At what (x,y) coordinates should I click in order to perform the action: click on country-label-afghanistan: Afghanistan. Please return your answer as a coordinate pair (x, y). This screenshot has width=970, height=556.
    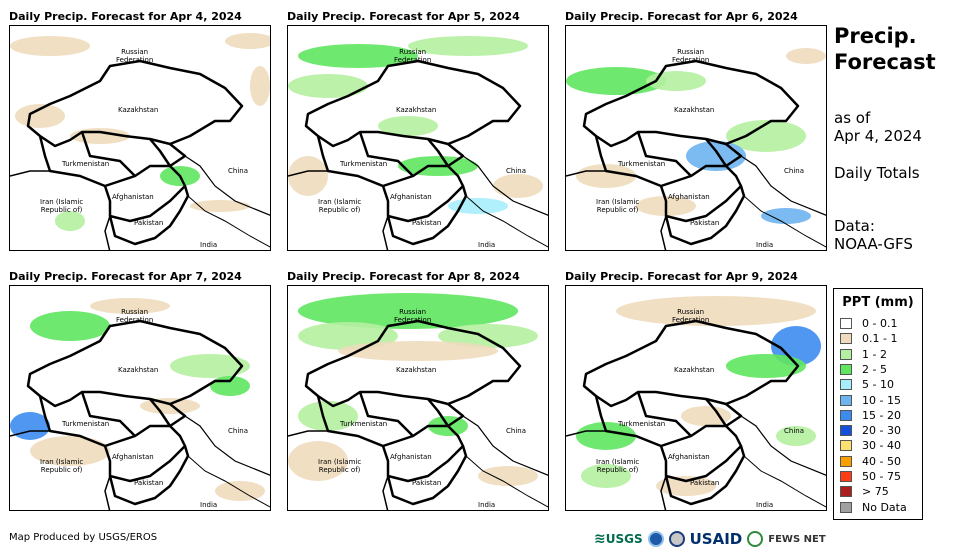
    Looking at the image, I should click on (689, 457).